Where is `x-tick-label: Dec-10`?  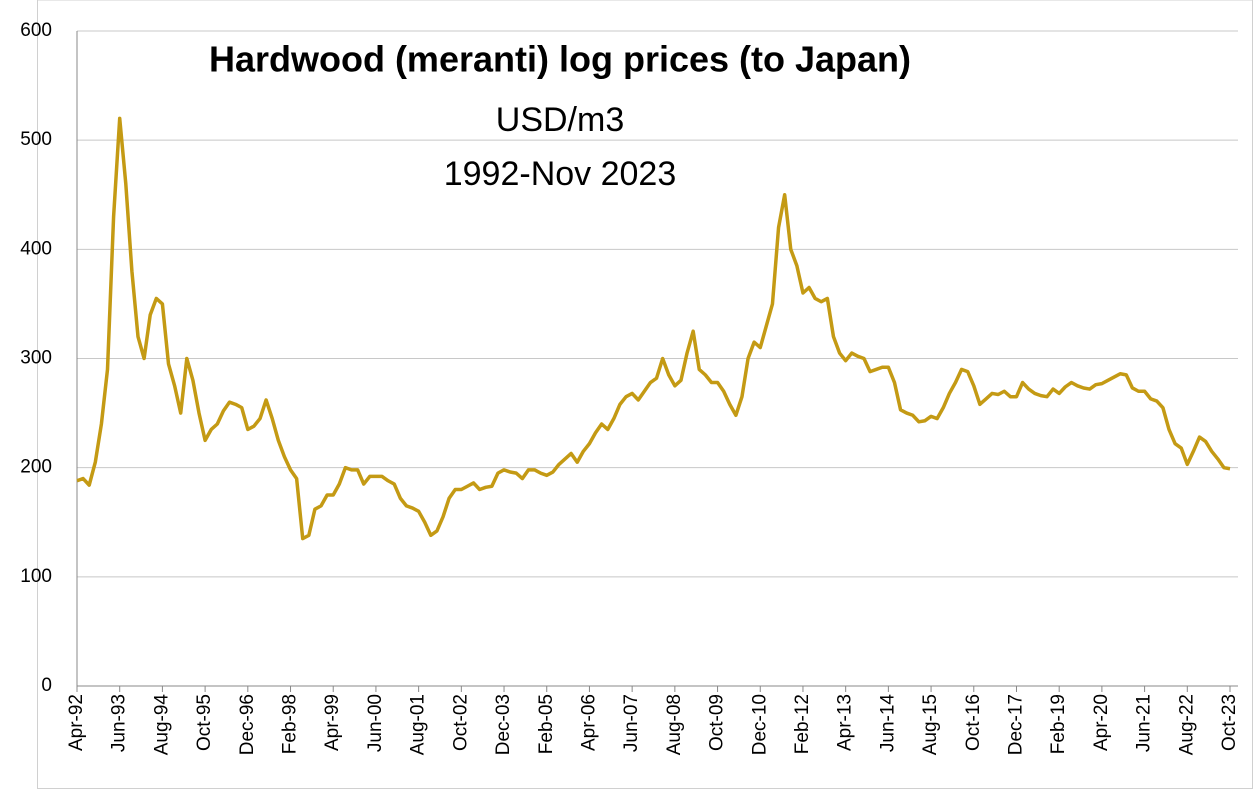
x-tick-label: Dec-10 is located at coordinates (759, 724).